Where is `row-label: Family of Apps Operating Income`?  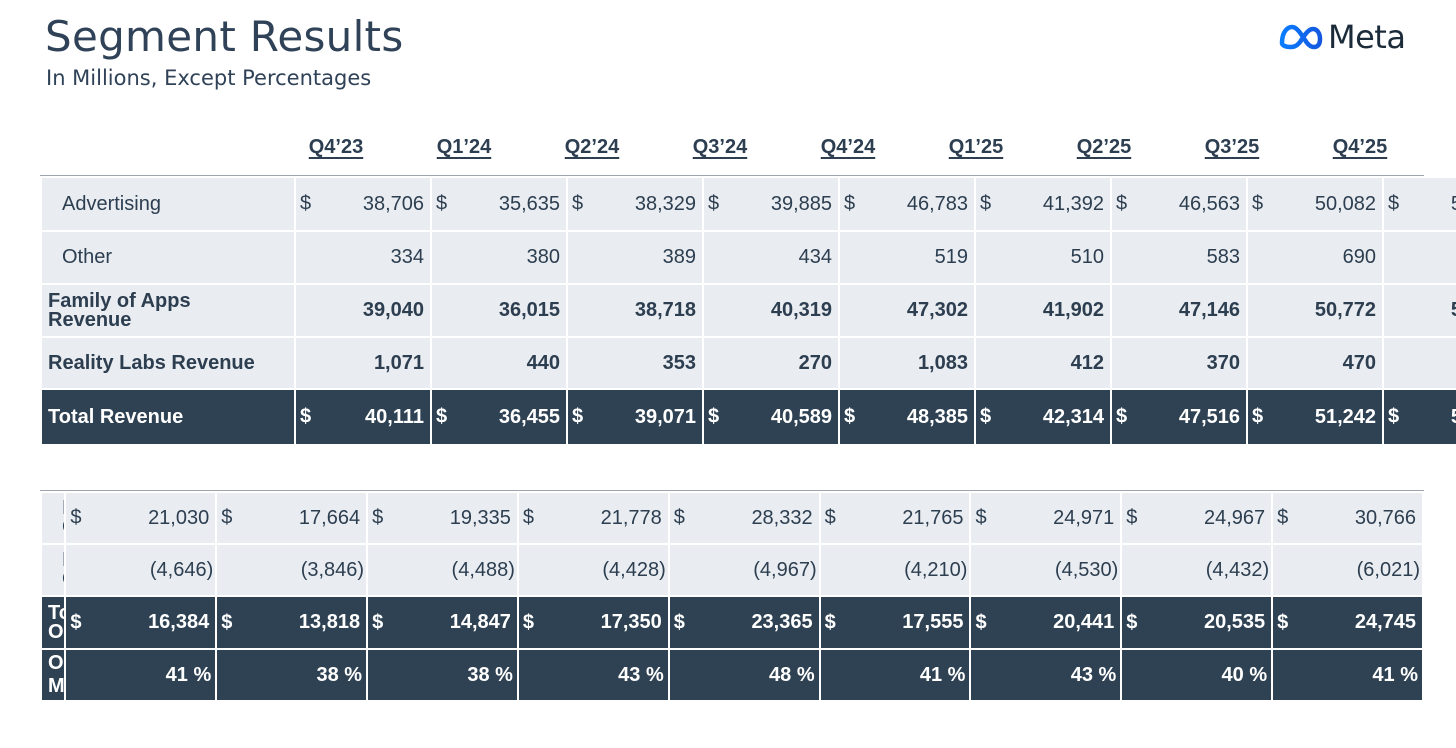
row-label: Family of Apps Operating Income is located at coordinates (53, 518).